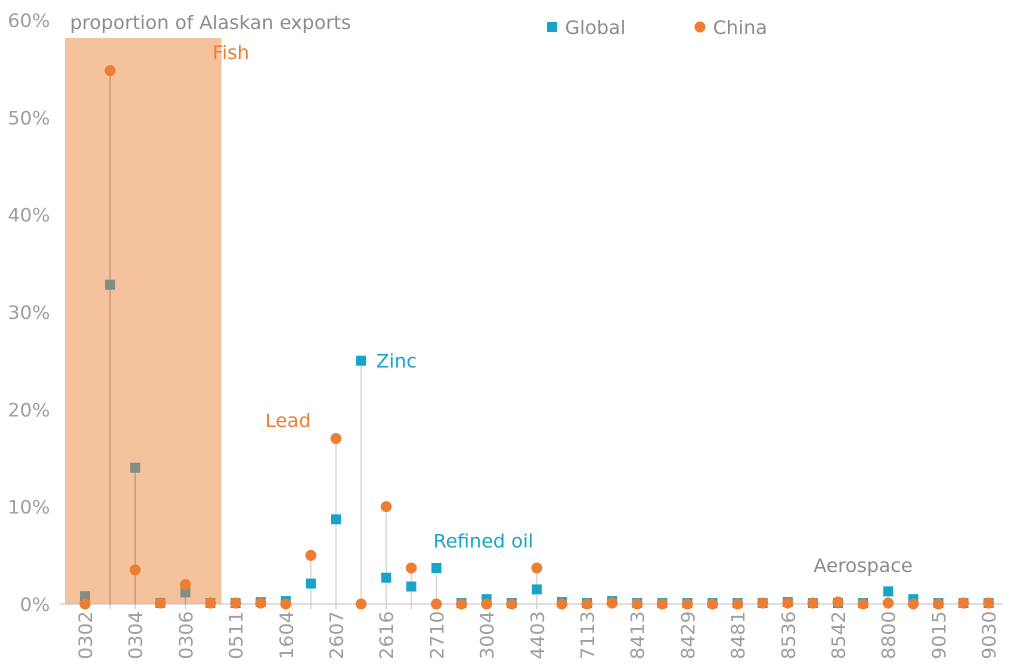 Image resolution: width=1016 pixels, height=670 pixels. I want to click on x-tick-label: 0511, so click(237, 635).